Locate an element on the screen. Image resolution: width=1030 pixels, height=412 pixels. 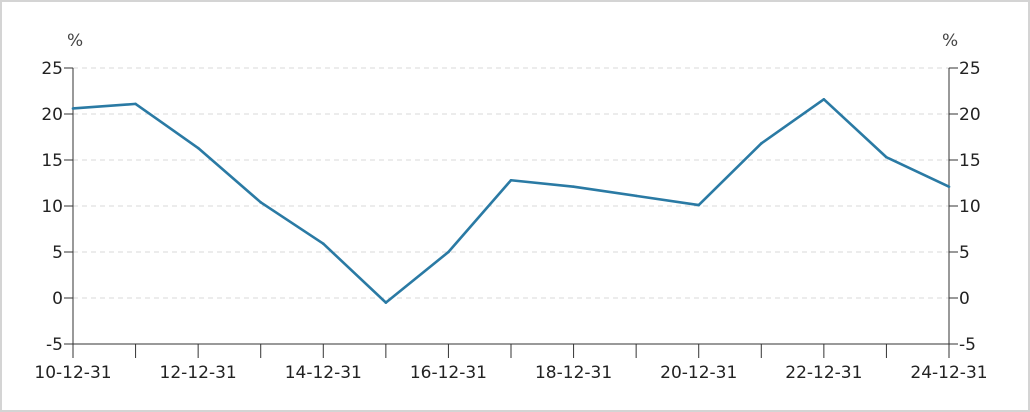
right-y-tick-label: 15 is located at coordinates (970, 161).